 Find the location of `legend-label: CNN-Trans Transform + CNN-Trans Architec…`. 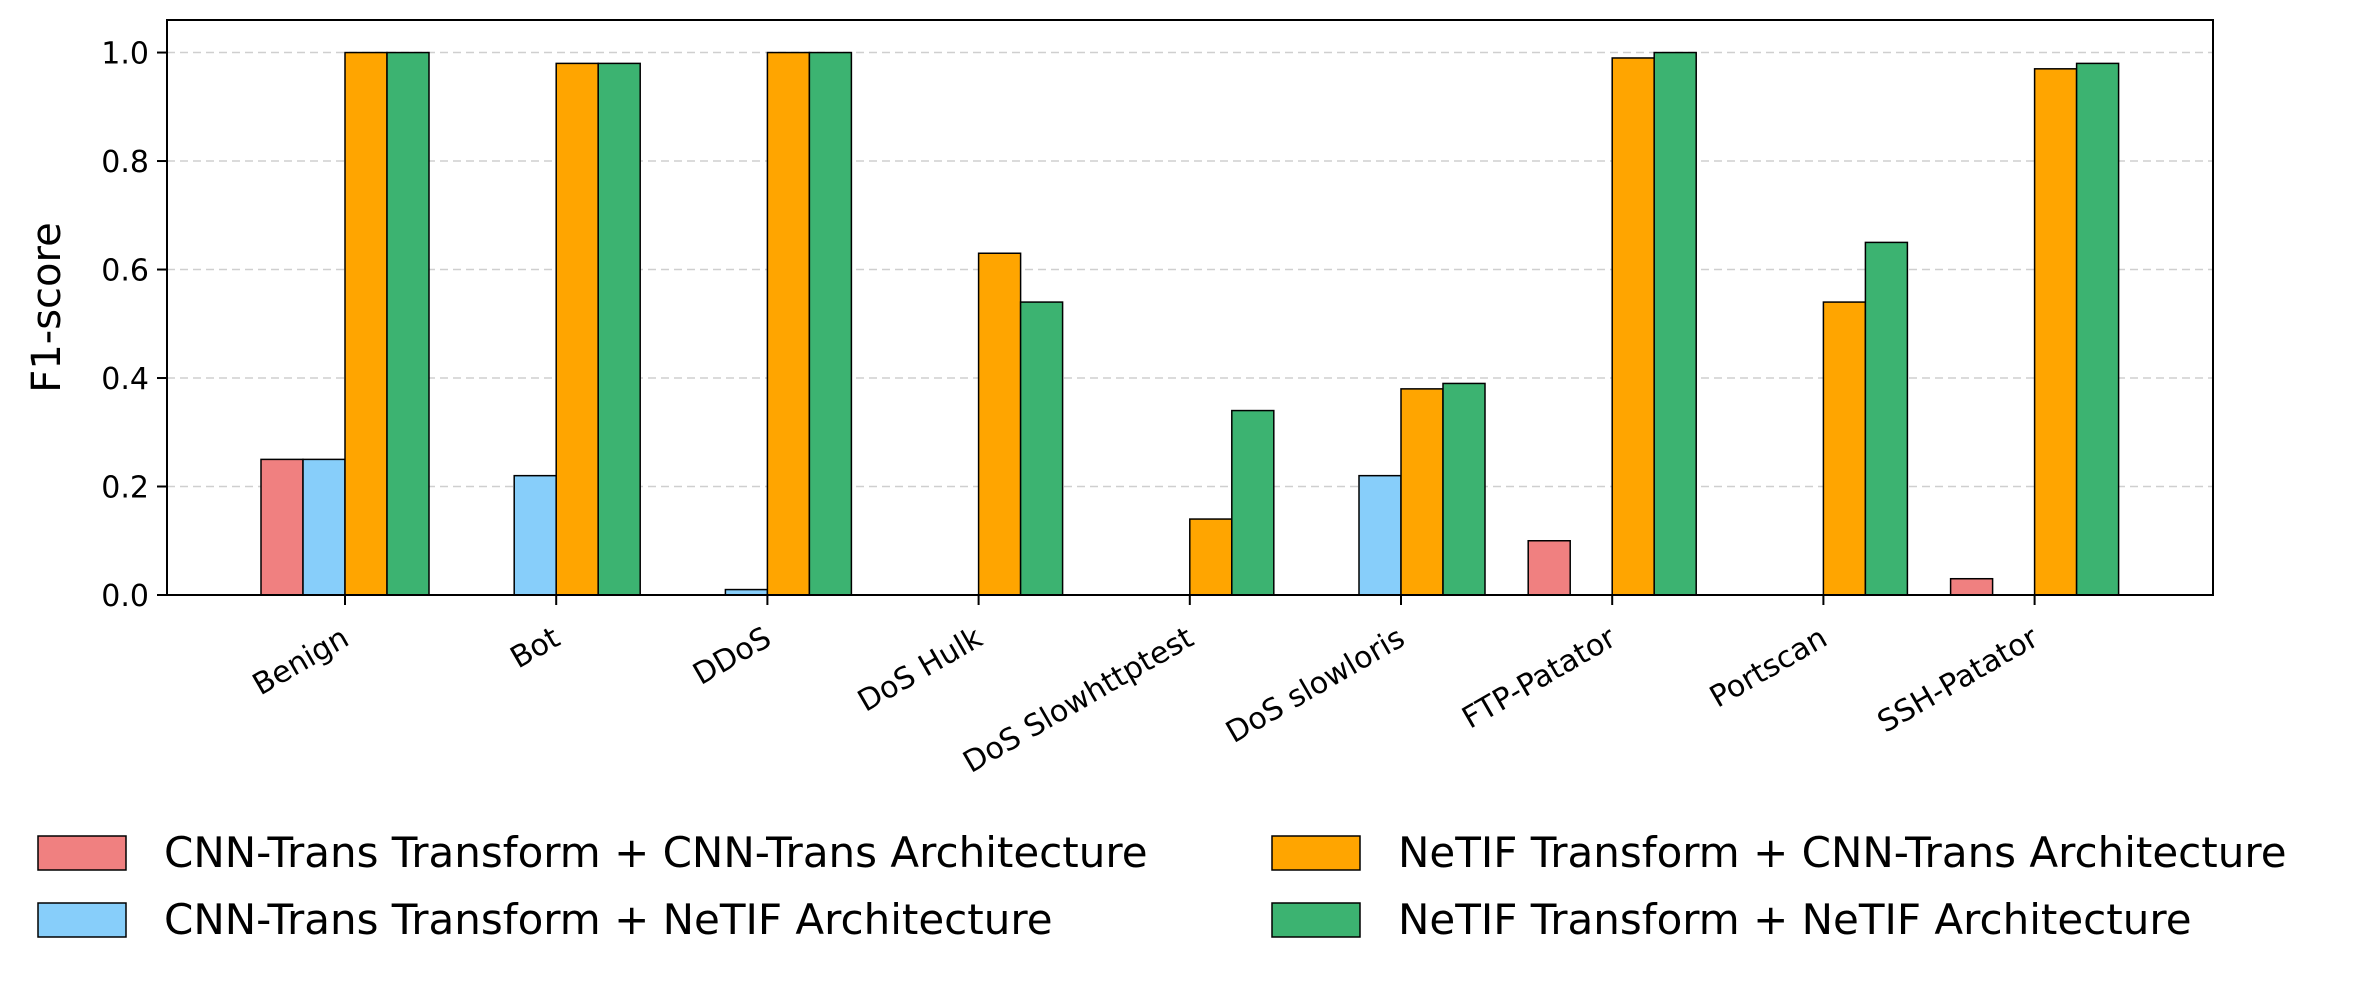

legend-label: CNN-Trans Transform + CNN-Trans Architec… is located at coordinates (656, 852).